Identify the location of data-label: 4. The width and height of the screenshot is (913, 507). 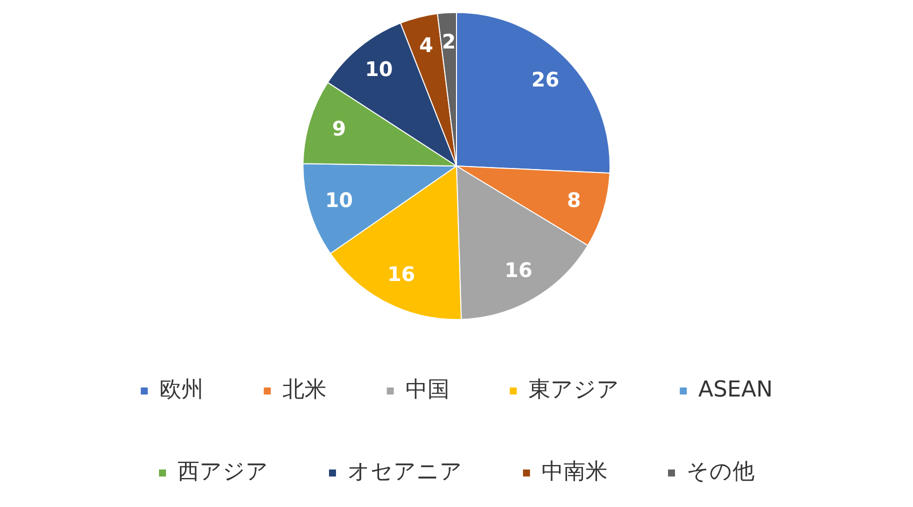
(426, 45).